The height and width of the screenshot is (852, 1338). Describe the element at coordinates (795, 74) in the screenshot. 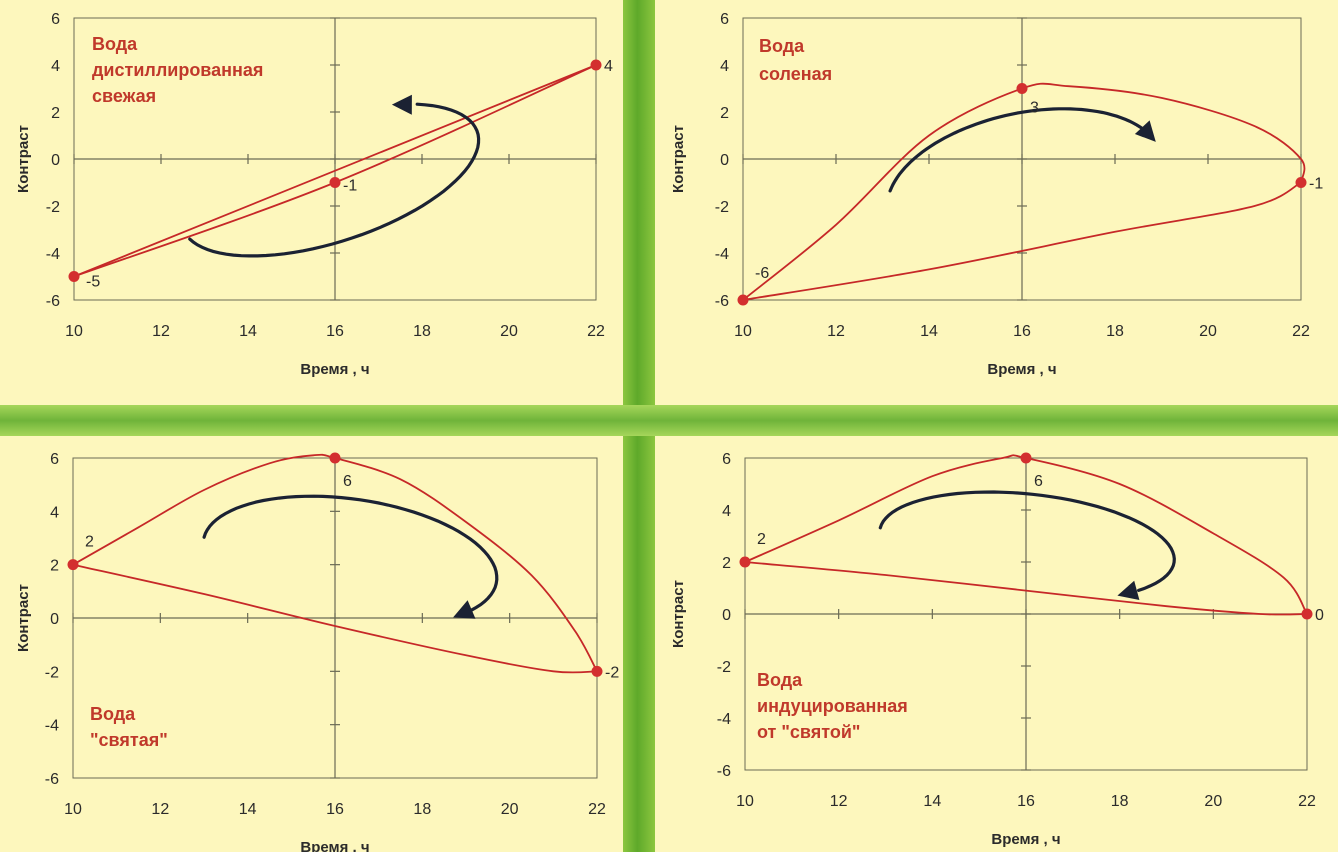

I see `chart-title-line: соленая` at that location.